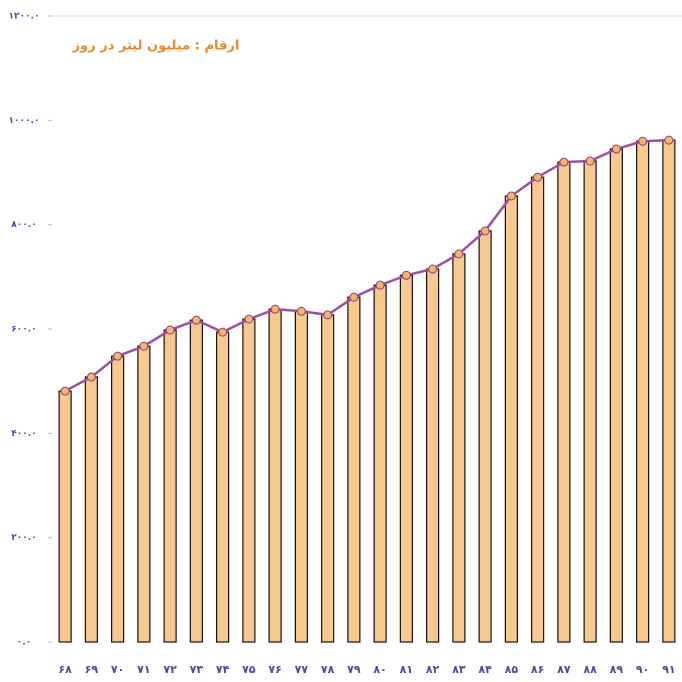 The image size is (682, 682). Describe the element at coordinates (537, 669) in the screenshot. I see `x-tick-label: ۸۶` at that location.